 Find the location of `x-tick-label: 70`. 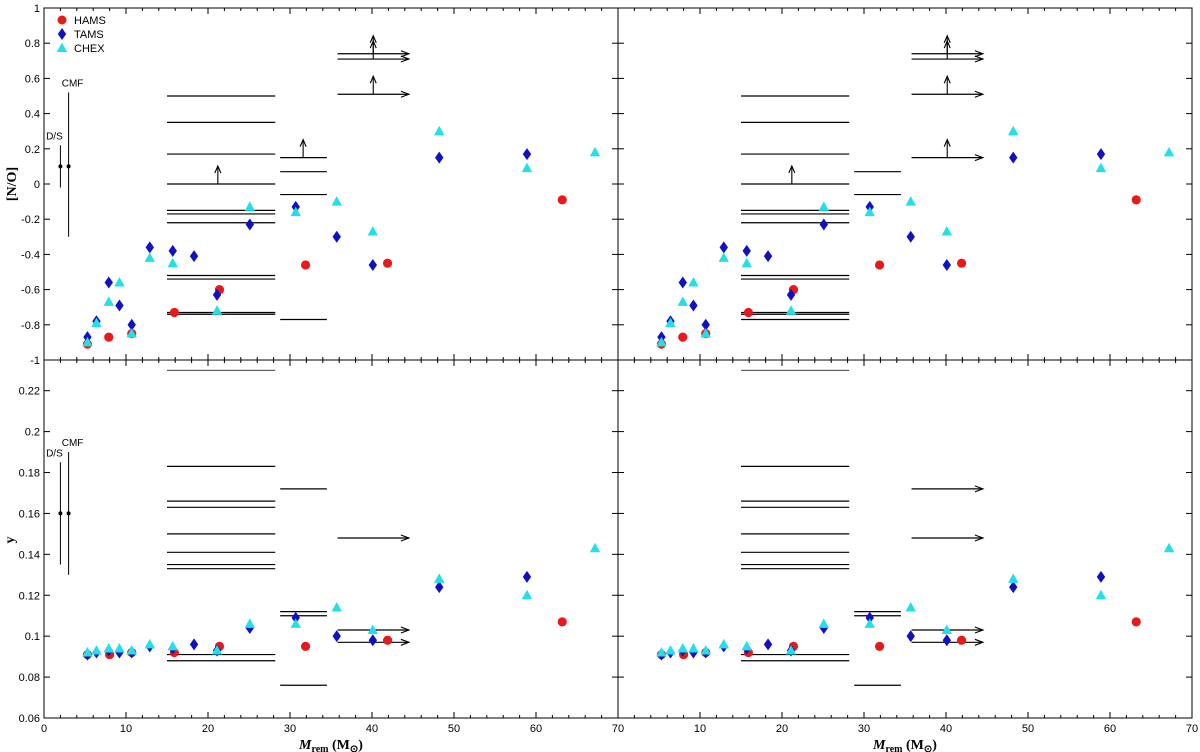

x-tick-label: 70 is located at coordinates (618, 729).